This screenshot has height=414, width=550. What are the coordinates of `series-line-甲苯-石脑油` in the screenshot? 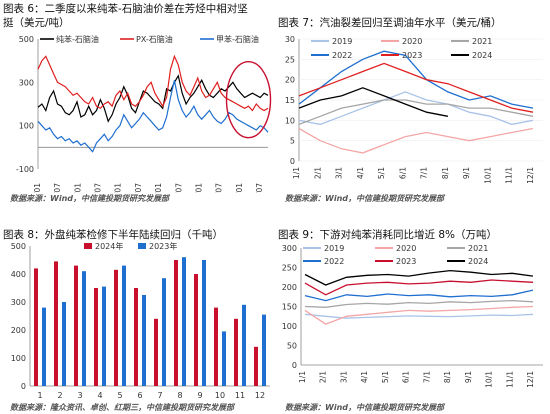 It's located at (153, 116).